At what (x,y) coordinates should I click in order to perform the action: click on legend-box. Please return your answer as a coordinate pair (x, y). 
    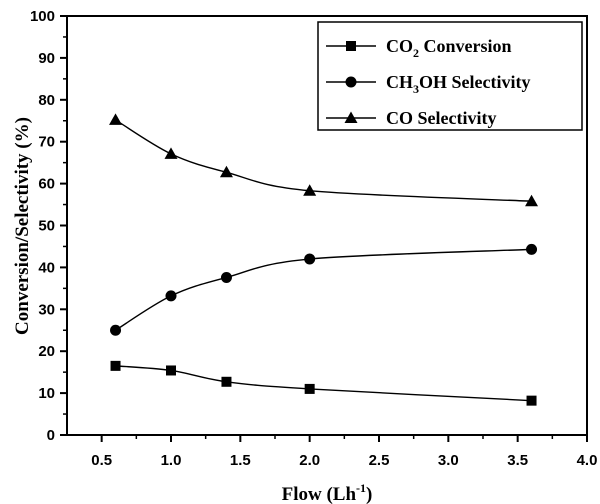
    Looking at the image, I should click on (450, 76).